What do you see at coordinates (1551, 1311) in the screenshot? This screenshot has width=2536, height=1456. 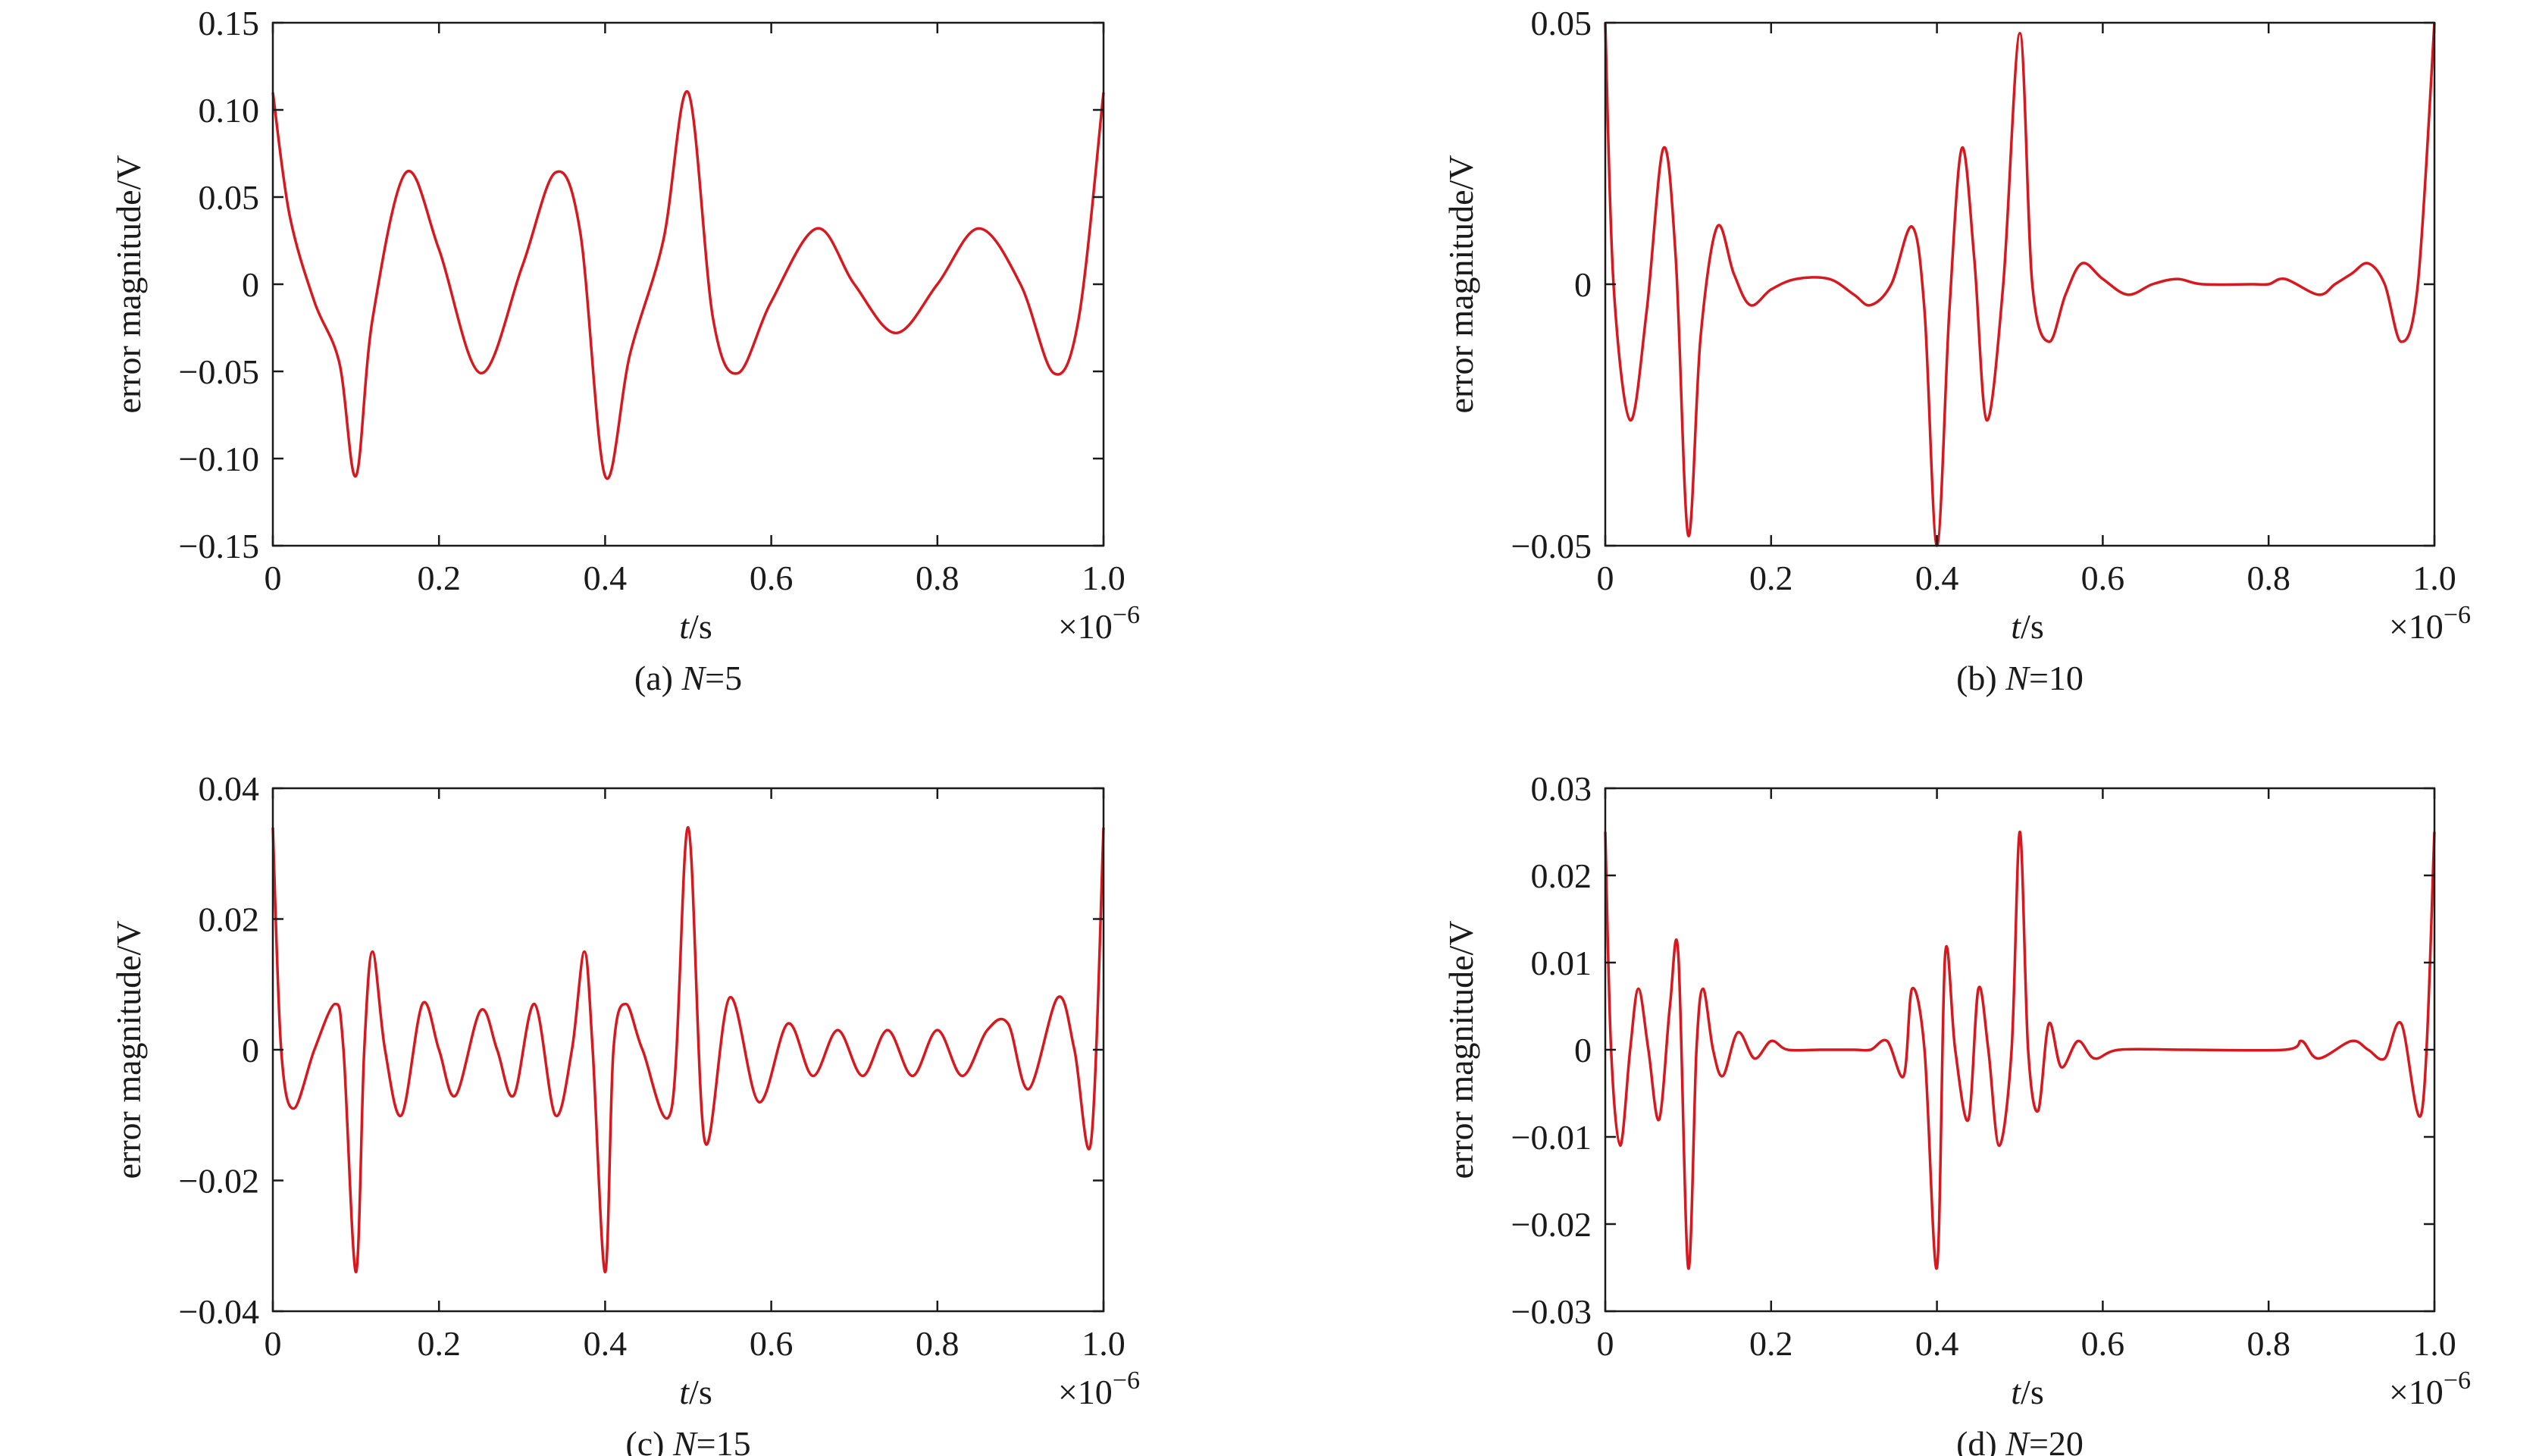 I see `y-tick-label: −0.03` at bounding box center [1551, 1311].